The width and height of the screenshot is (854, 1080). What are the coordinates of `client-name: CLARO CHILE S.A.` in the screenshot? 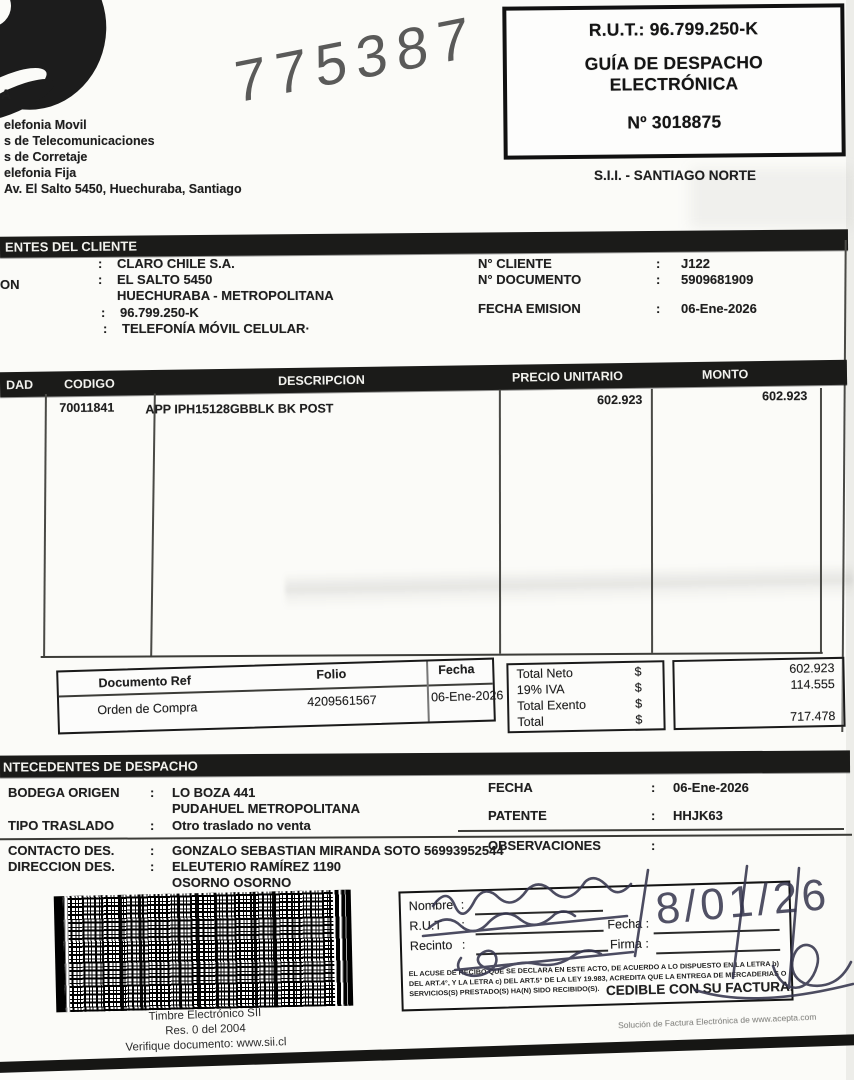 It's located at (176, 263).